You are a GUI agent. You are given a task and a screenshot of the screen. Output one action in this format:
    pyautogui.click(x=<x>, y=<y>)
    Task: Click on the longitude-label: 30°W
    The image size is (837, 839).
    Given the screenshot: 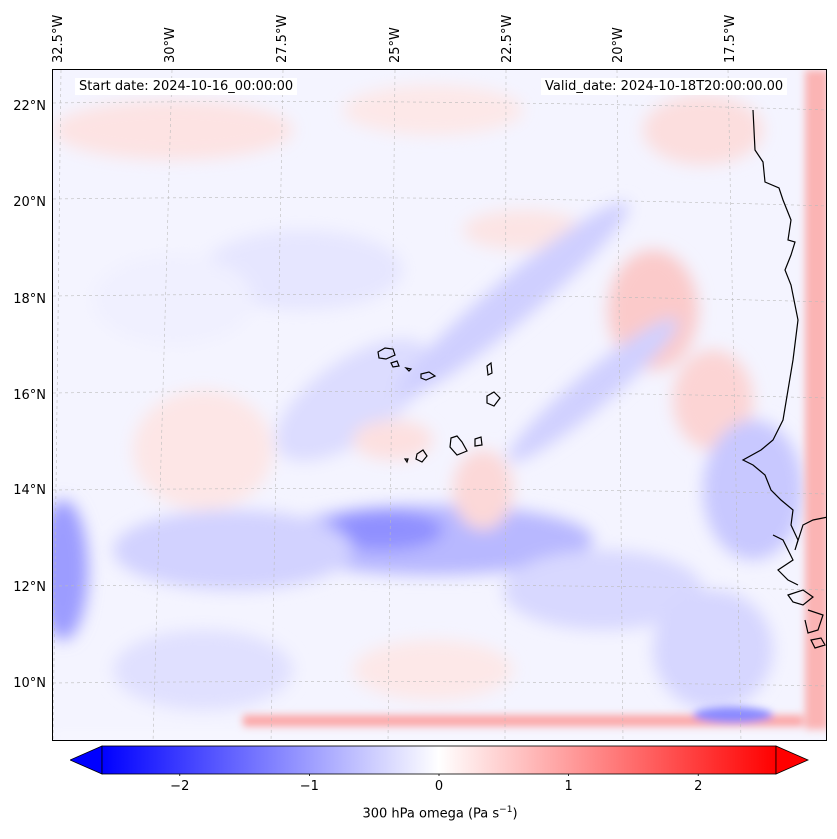 What is the action you would take?
    pyautogui.click(x=170, y=45)
    